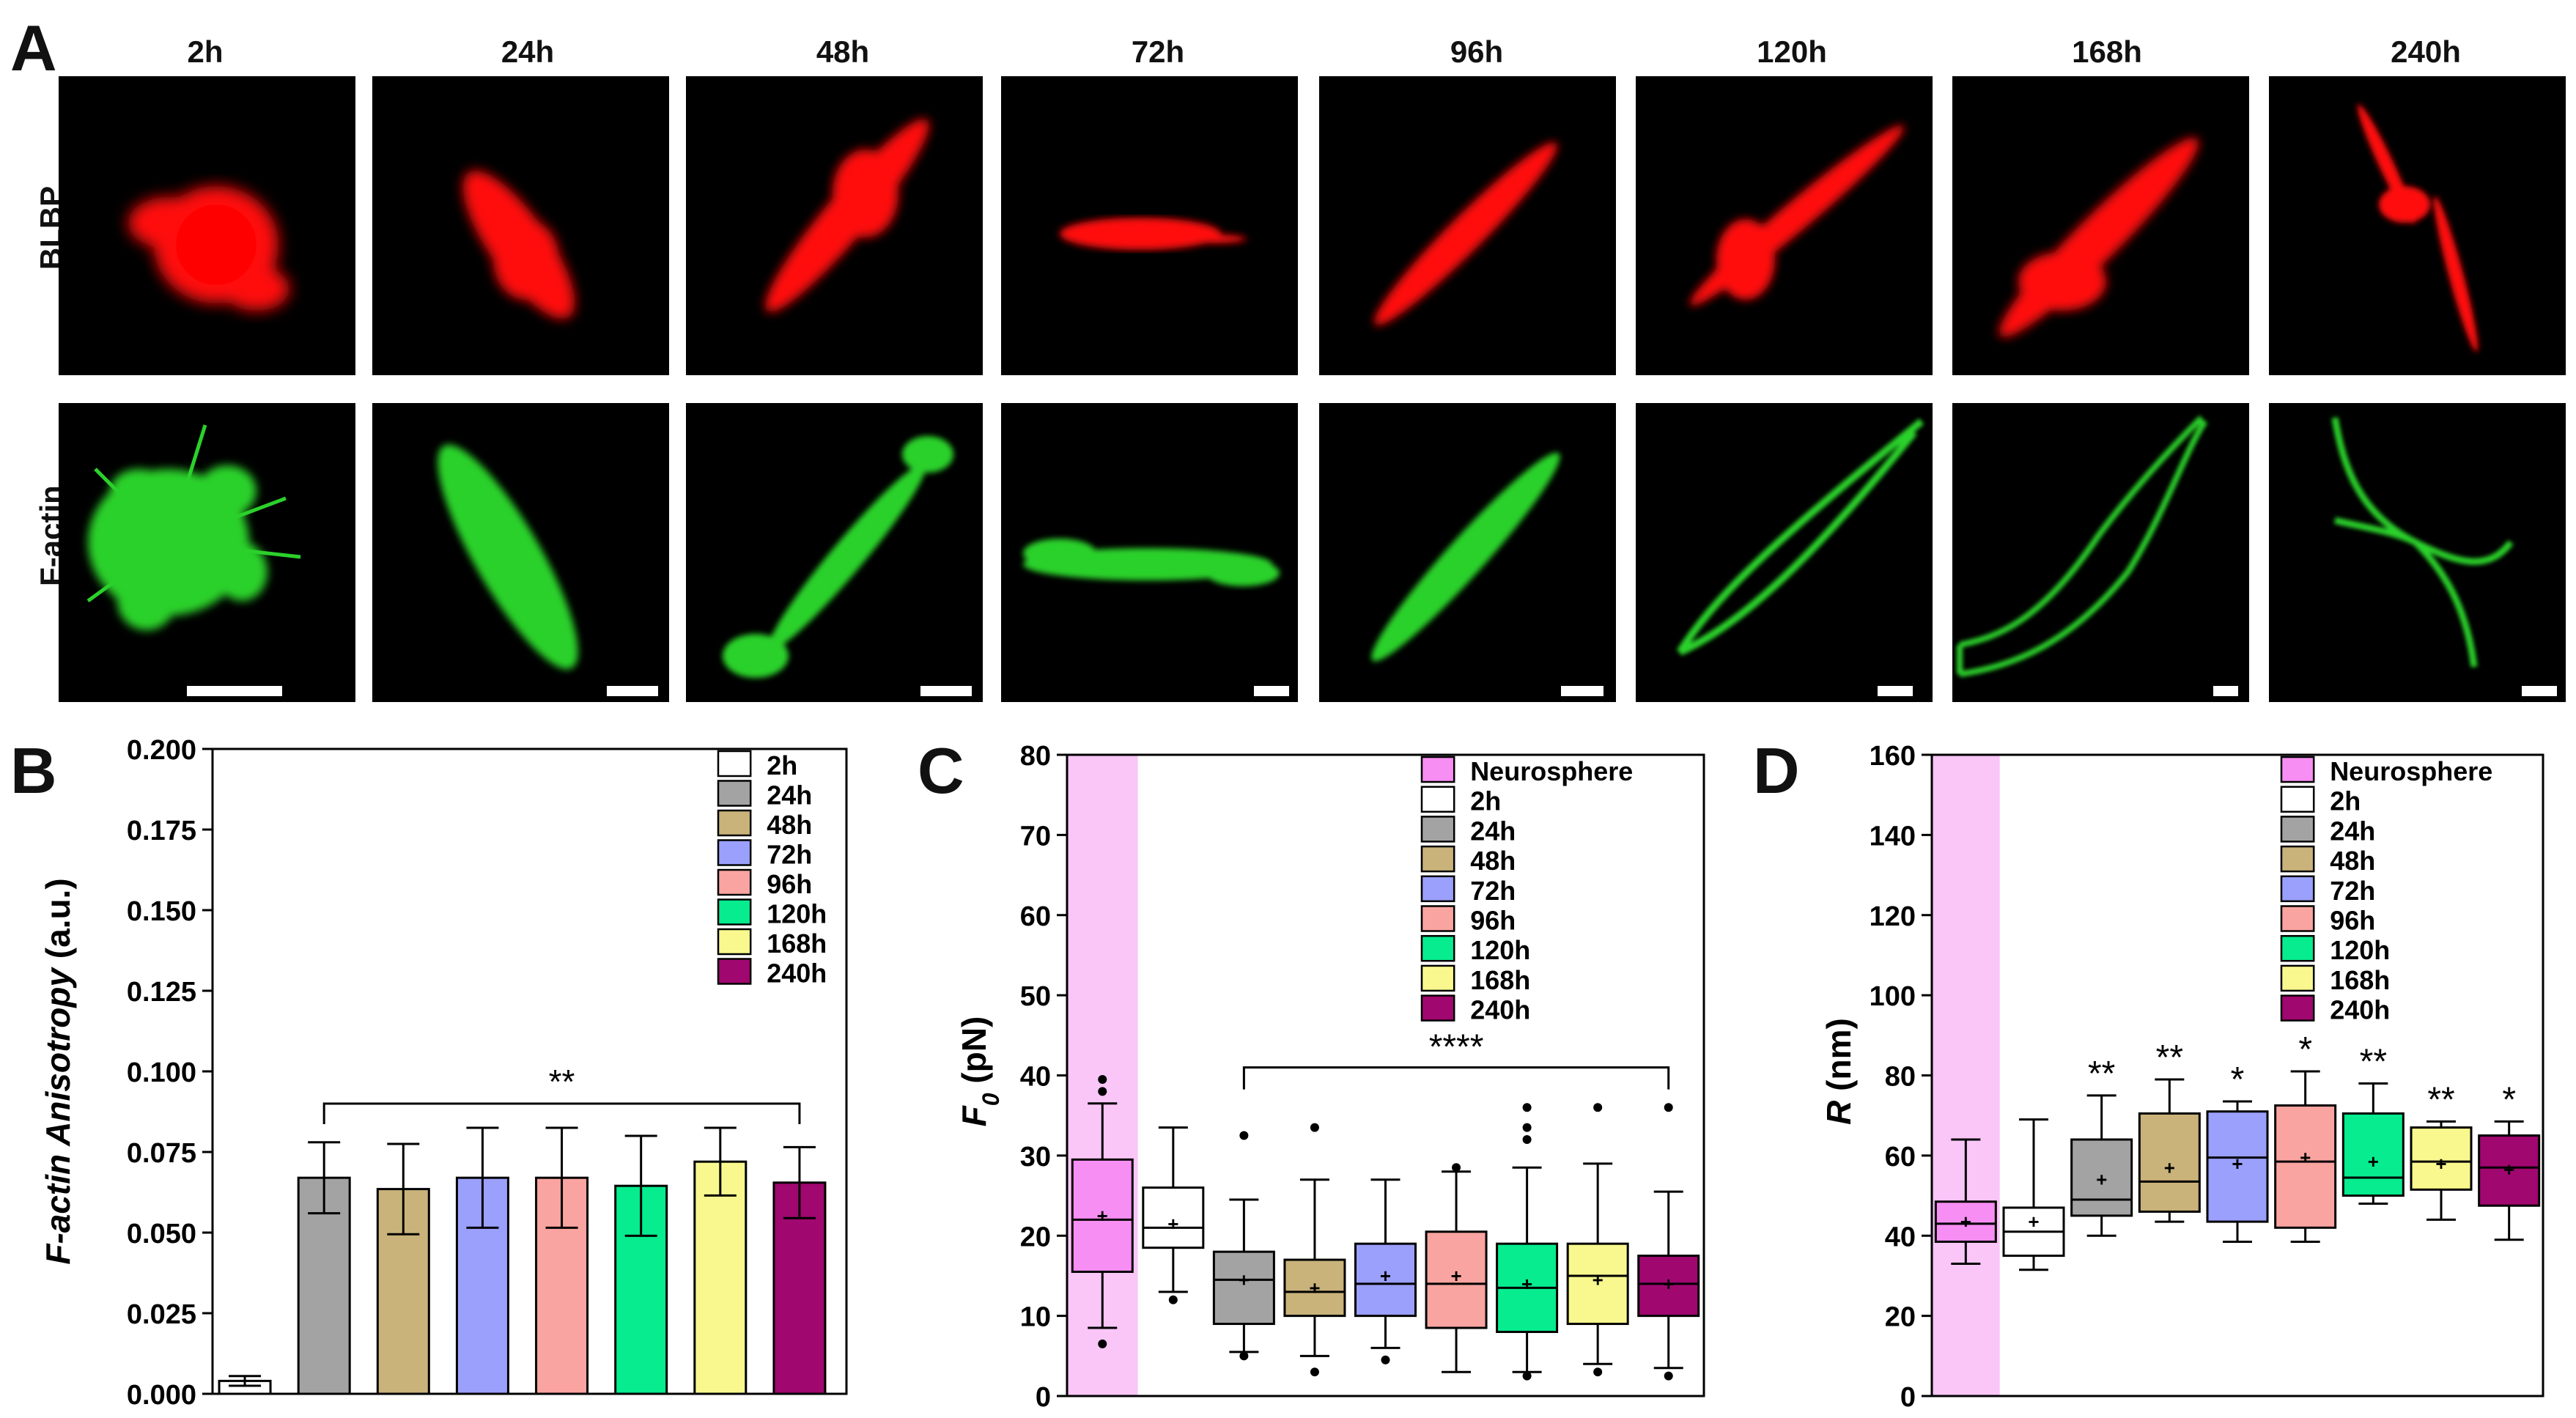 The height and width of the screenshot is (1418, 2576). I want to click on legend-swatch-c-48h, so click(1437, 859).